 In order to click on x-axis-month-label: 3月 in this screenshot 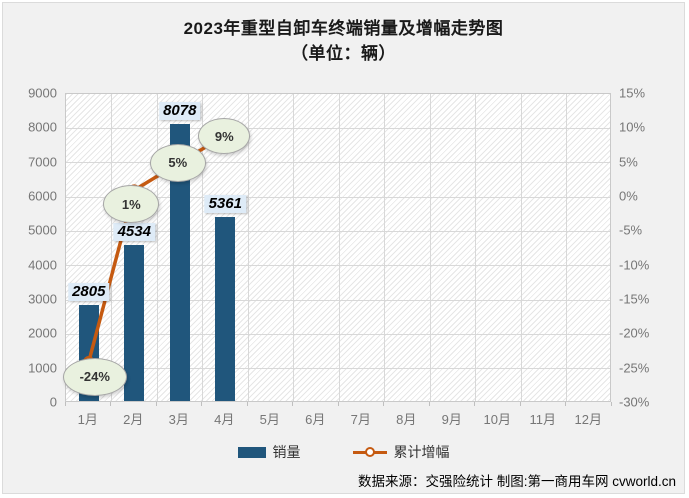, I will do `click(178, 419)`.